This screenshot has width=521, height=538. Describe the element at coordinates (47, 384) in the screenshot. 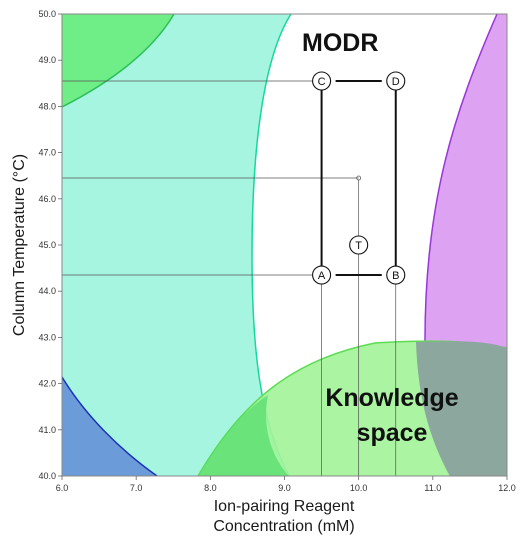

I see `y-tick-label: 42.0` at that location.